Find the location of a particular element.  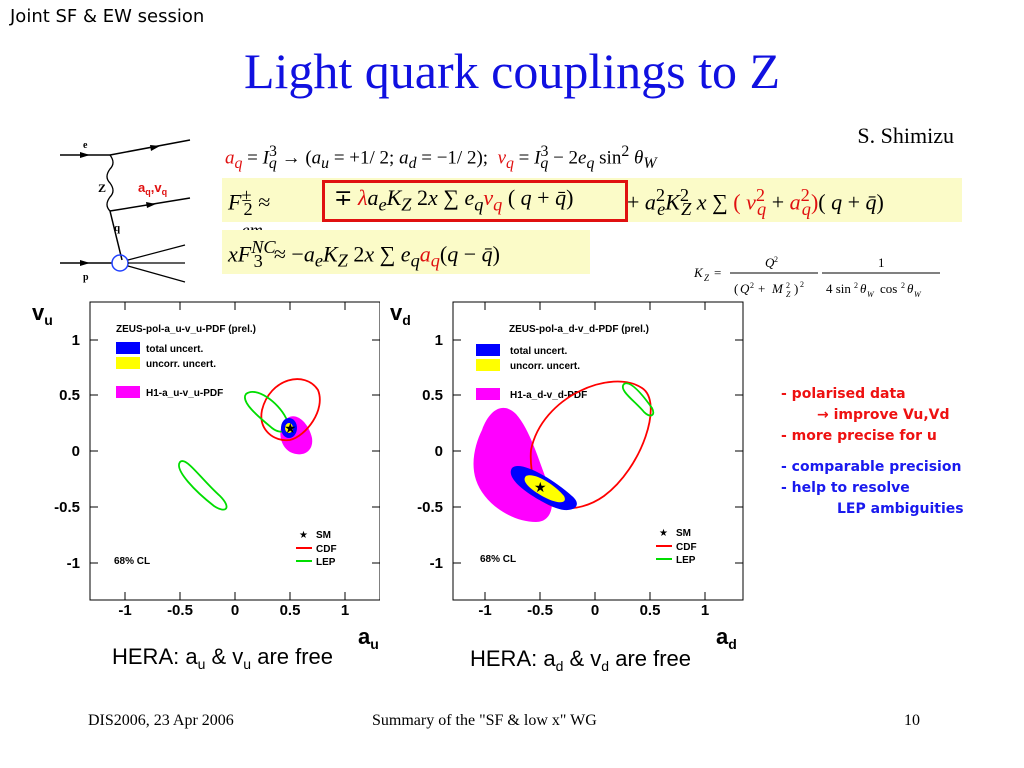

bullet-item: - more precise for u is located at coordinates (859, 436).